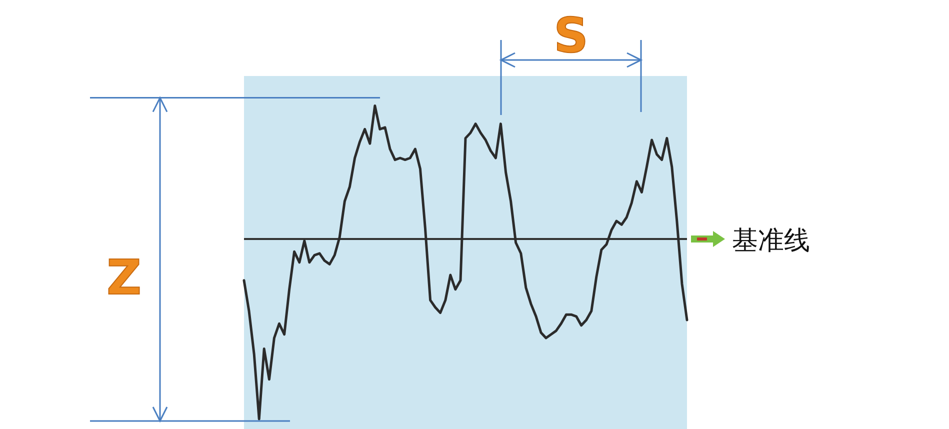 The height and width of the screenshot is (429, 949). Describe the element at coordinates (771, 241) in the screenshot. I see `ref-line-label: 基准线` at that location.